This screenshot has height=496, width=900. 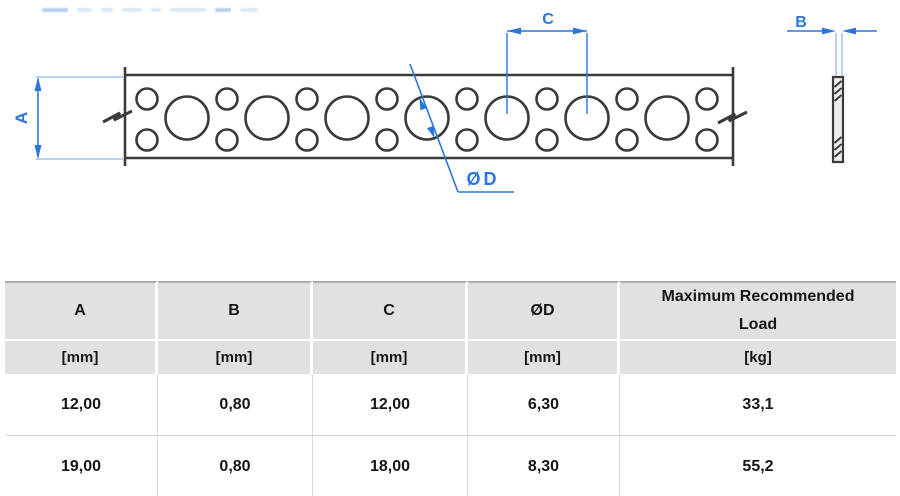 I want to click on side-view, so click(x=838, y=119).